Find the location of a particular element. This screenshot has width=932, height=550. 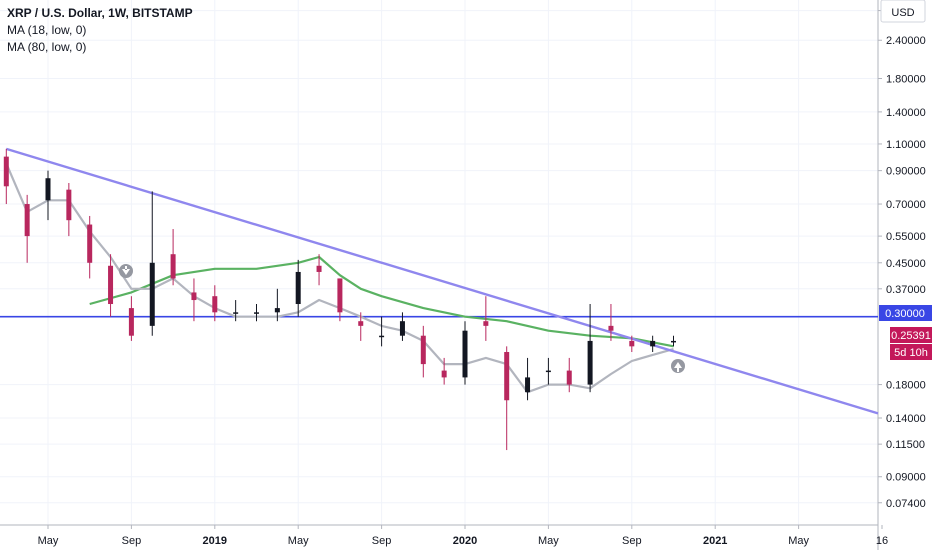

last-price-text: 0.25391 is located at coordinates (911, 336).